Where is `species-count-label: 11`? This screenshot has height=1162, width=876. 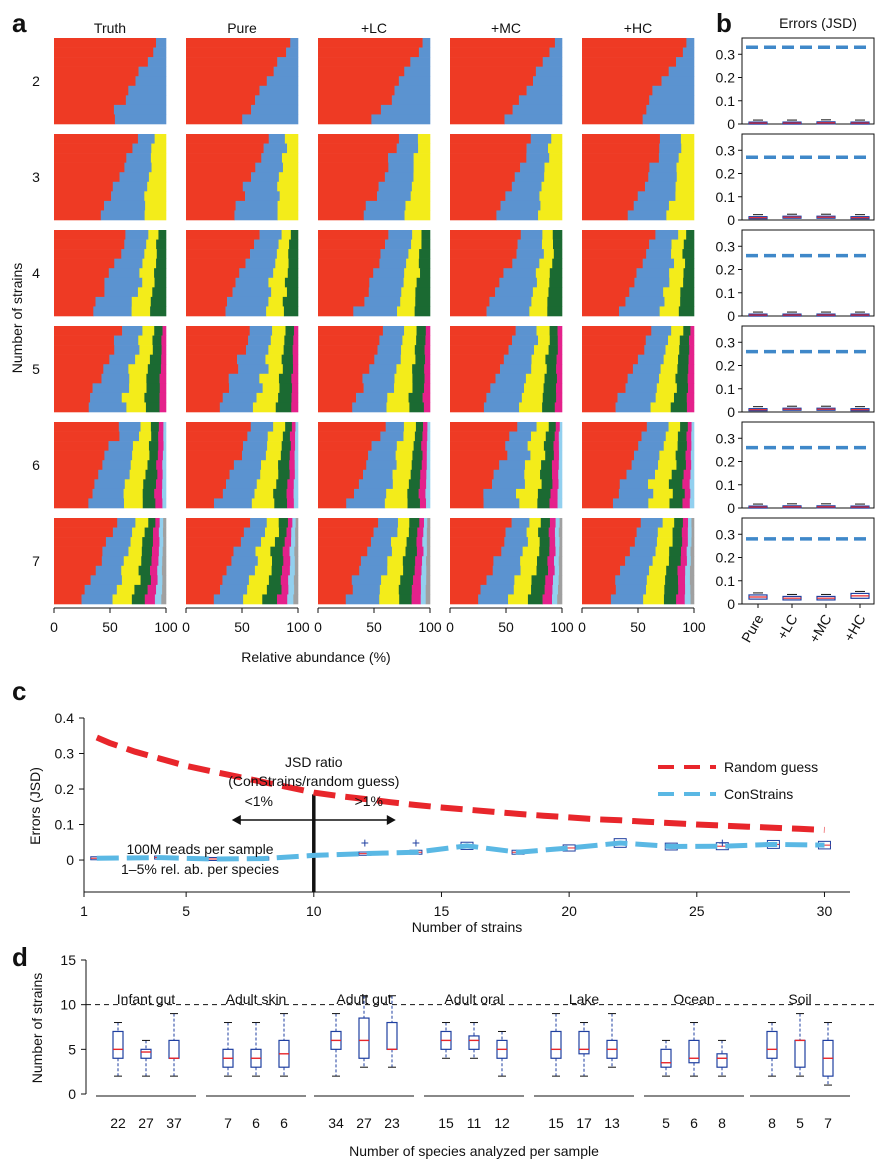 species-count-label: 11 is located at coordinates (474, 1123).